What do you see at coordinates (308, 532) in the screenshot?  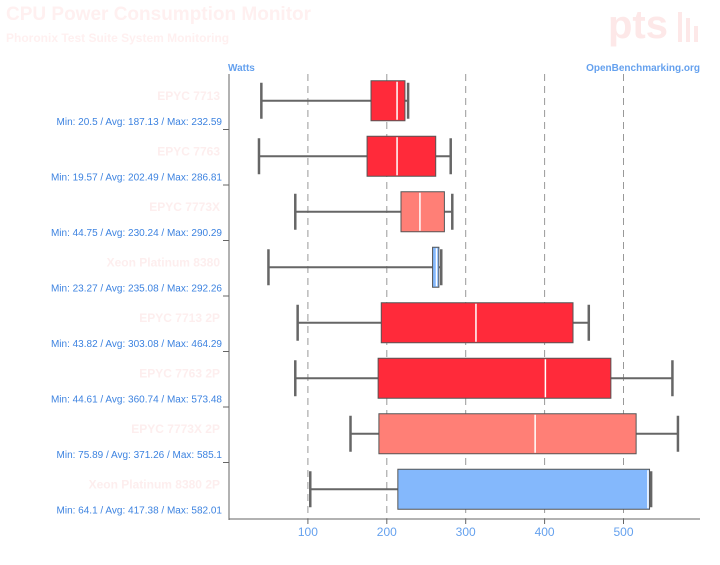 I see `x-tick-label: 100` at bounding box center [308, 532].